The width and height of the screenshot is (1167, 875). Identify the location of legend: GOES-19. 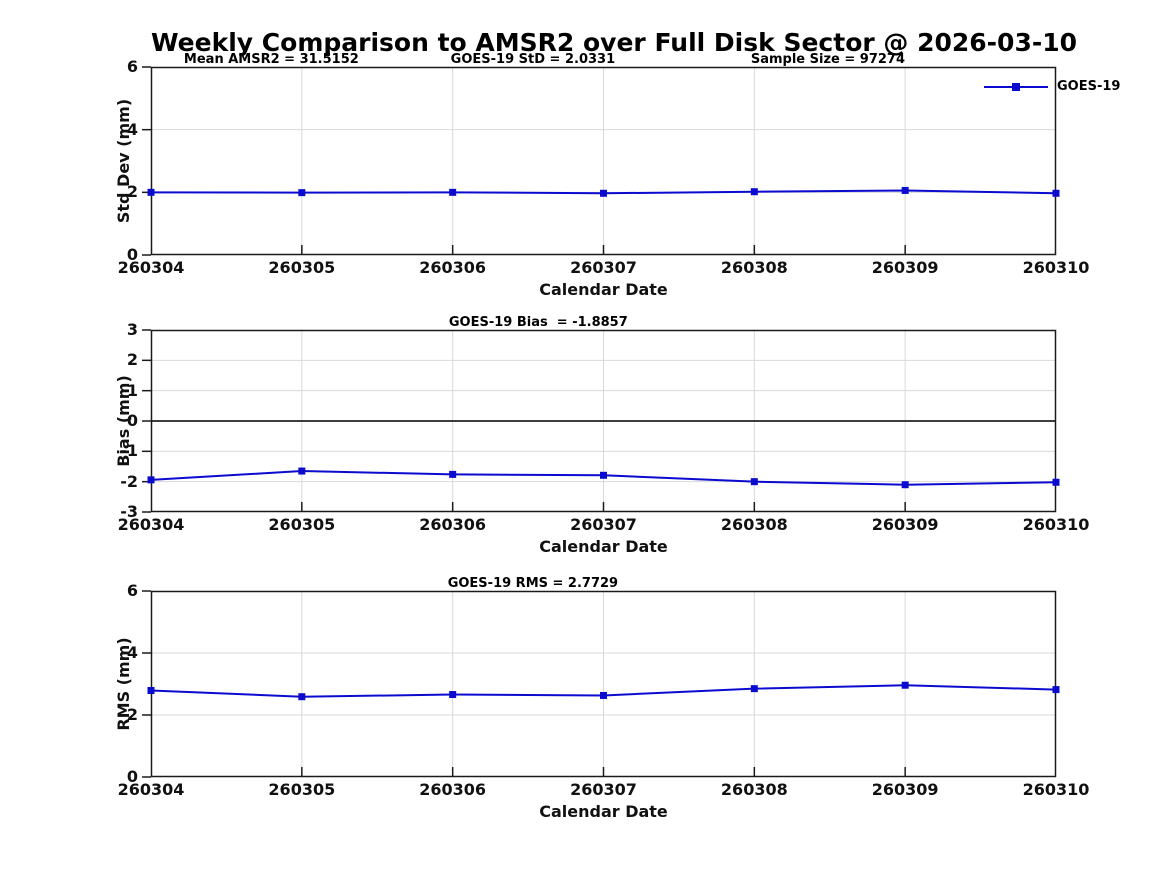
(1051, 87).